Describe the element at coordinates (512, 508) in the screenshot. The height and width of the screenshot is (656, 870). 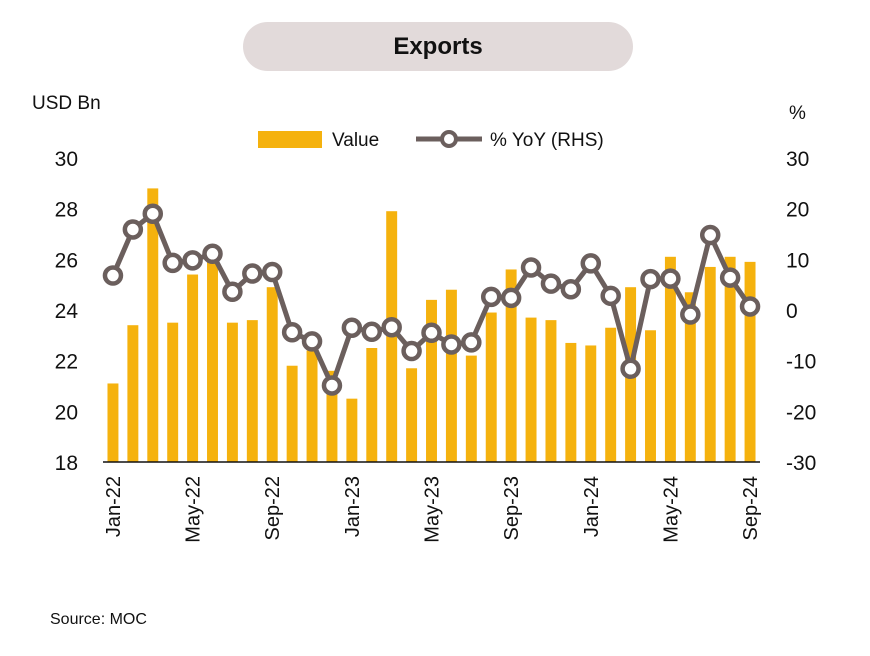
I see `x-tick-label: Sep-23` at that location.